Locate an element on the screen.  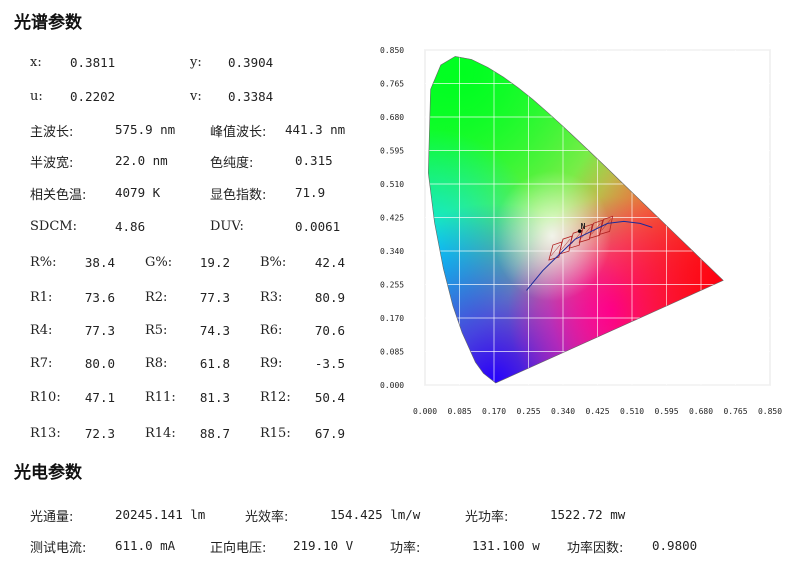
power-factor-label: 功率因数: is located at coordinates (595, 548).